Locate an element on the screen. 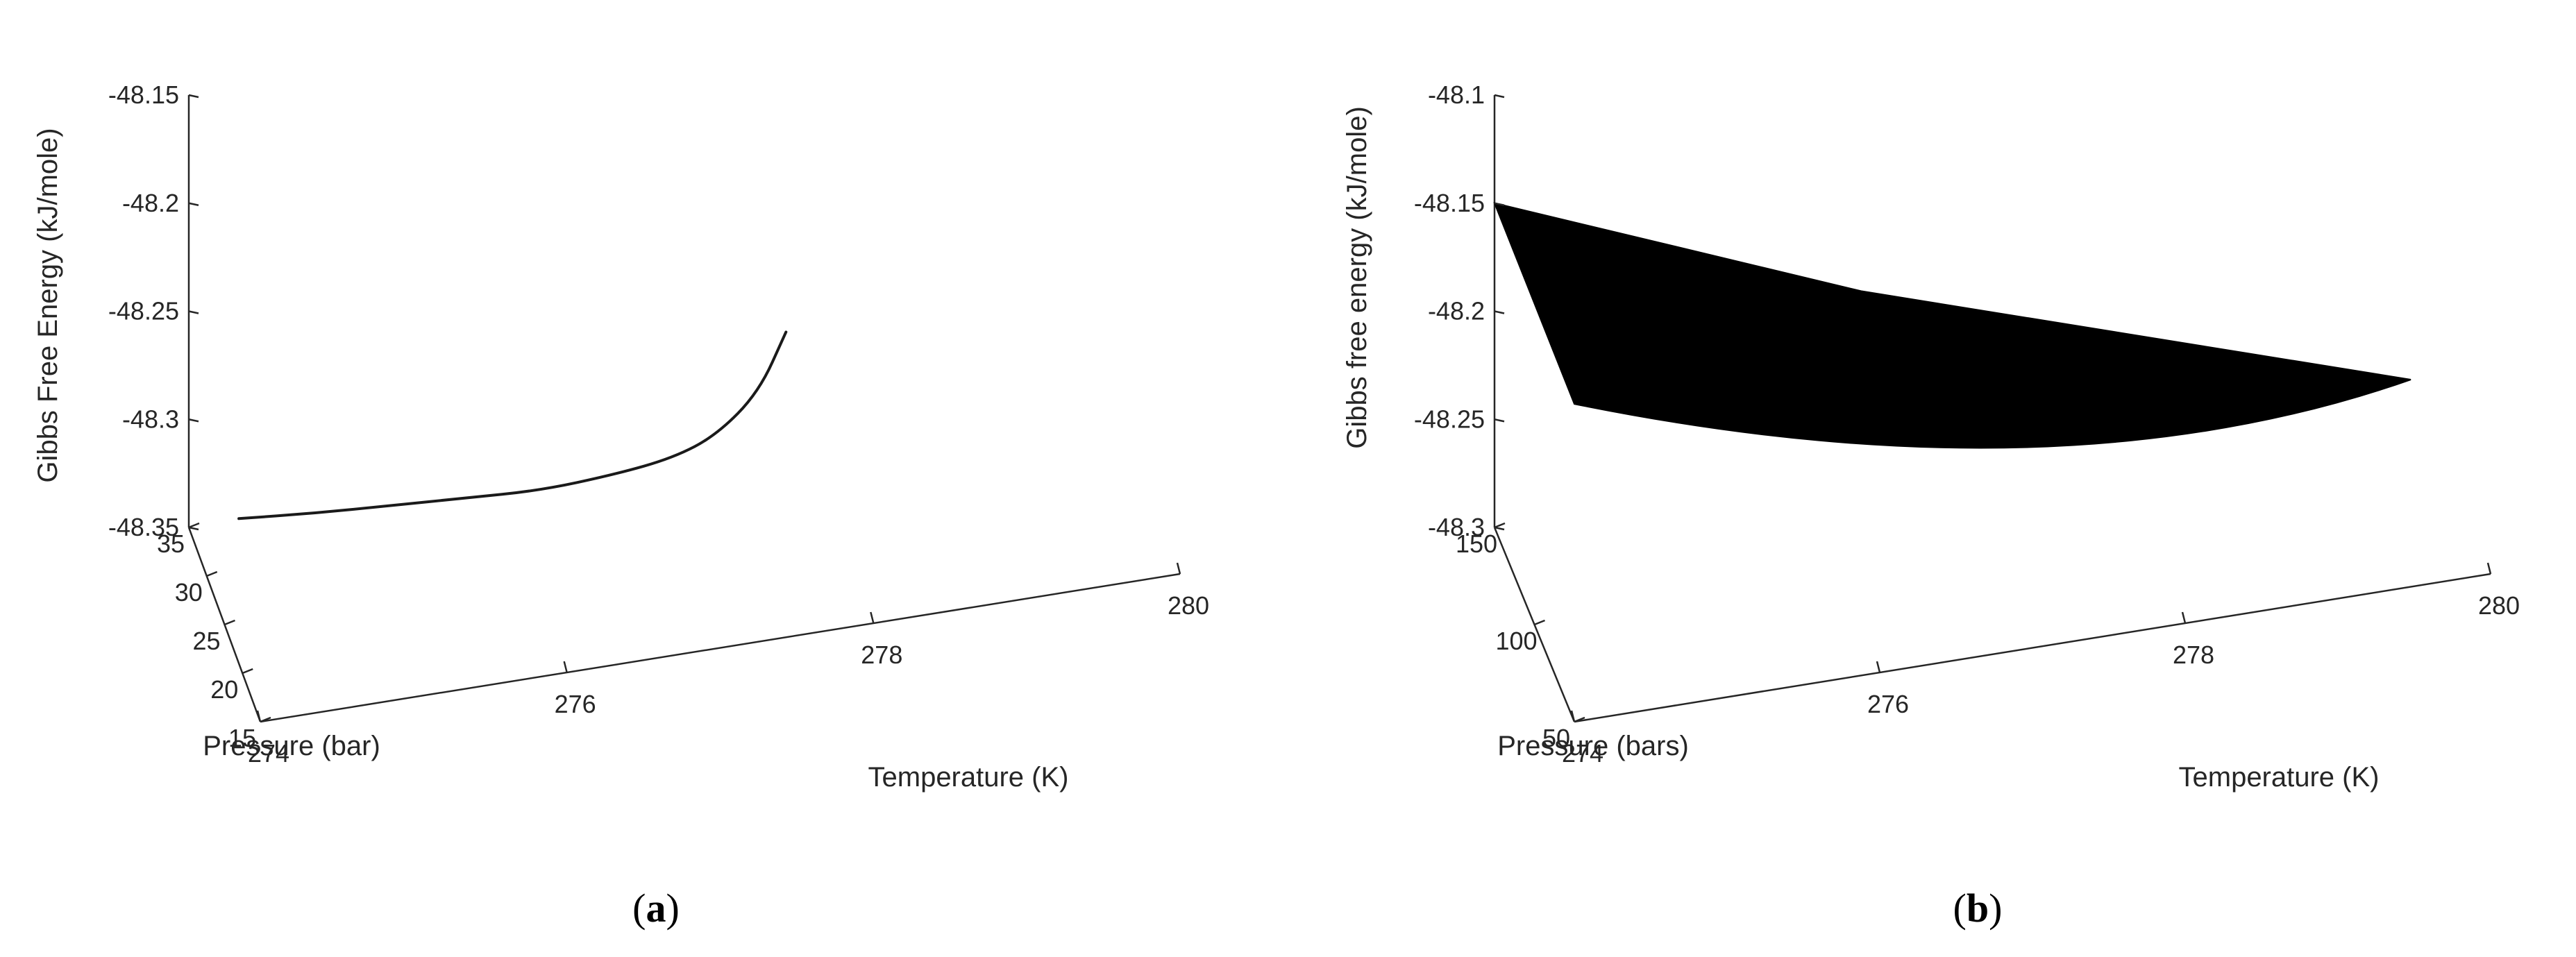  y-tick-label: 15 is located at coordinates (242, 738).